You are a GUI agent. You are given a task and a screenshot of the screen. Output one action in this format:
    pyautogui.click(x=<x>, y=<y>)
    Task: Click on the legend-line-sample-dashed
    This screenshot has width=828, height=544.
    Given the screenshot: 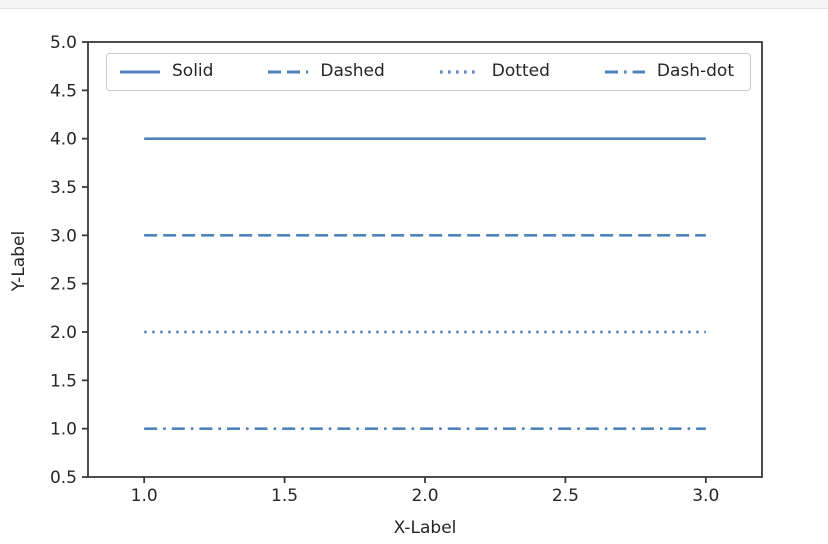 What is the action you would take?
    pyautogui.click(x=288, y=72)
    